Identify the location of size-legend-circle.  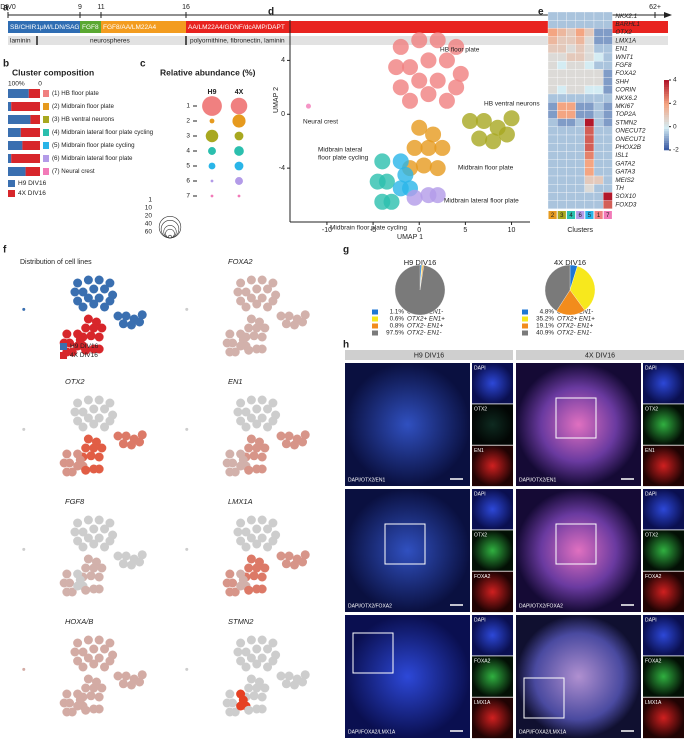
(170, 236).